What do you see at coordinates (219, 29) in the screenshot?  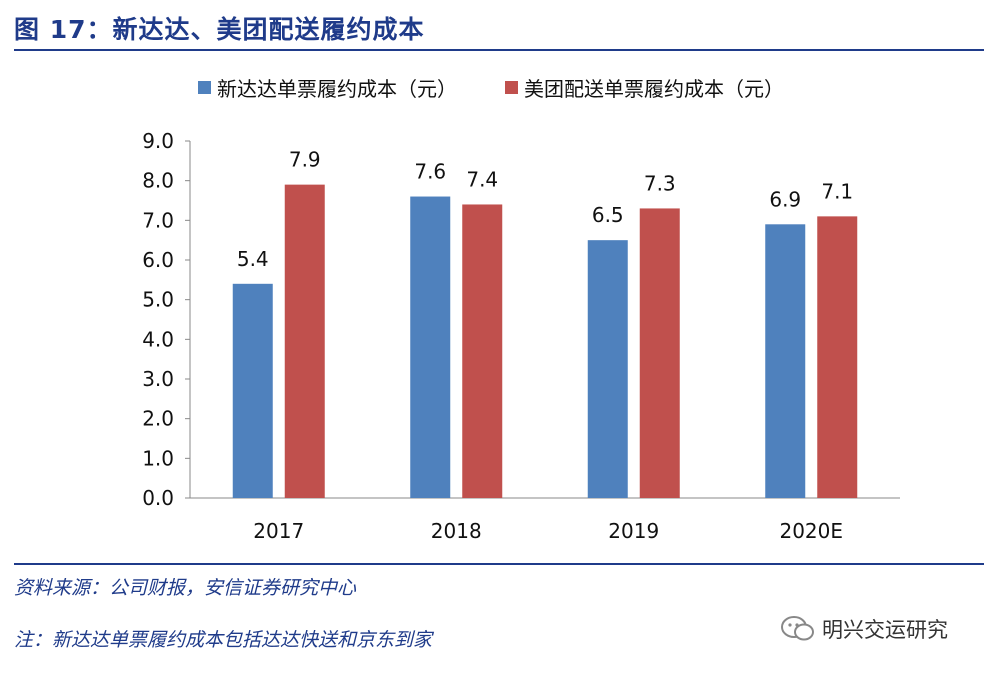 I see `figure-title: 图 17：新达达、美团配送履约成本` at bounding box center [219, 29].